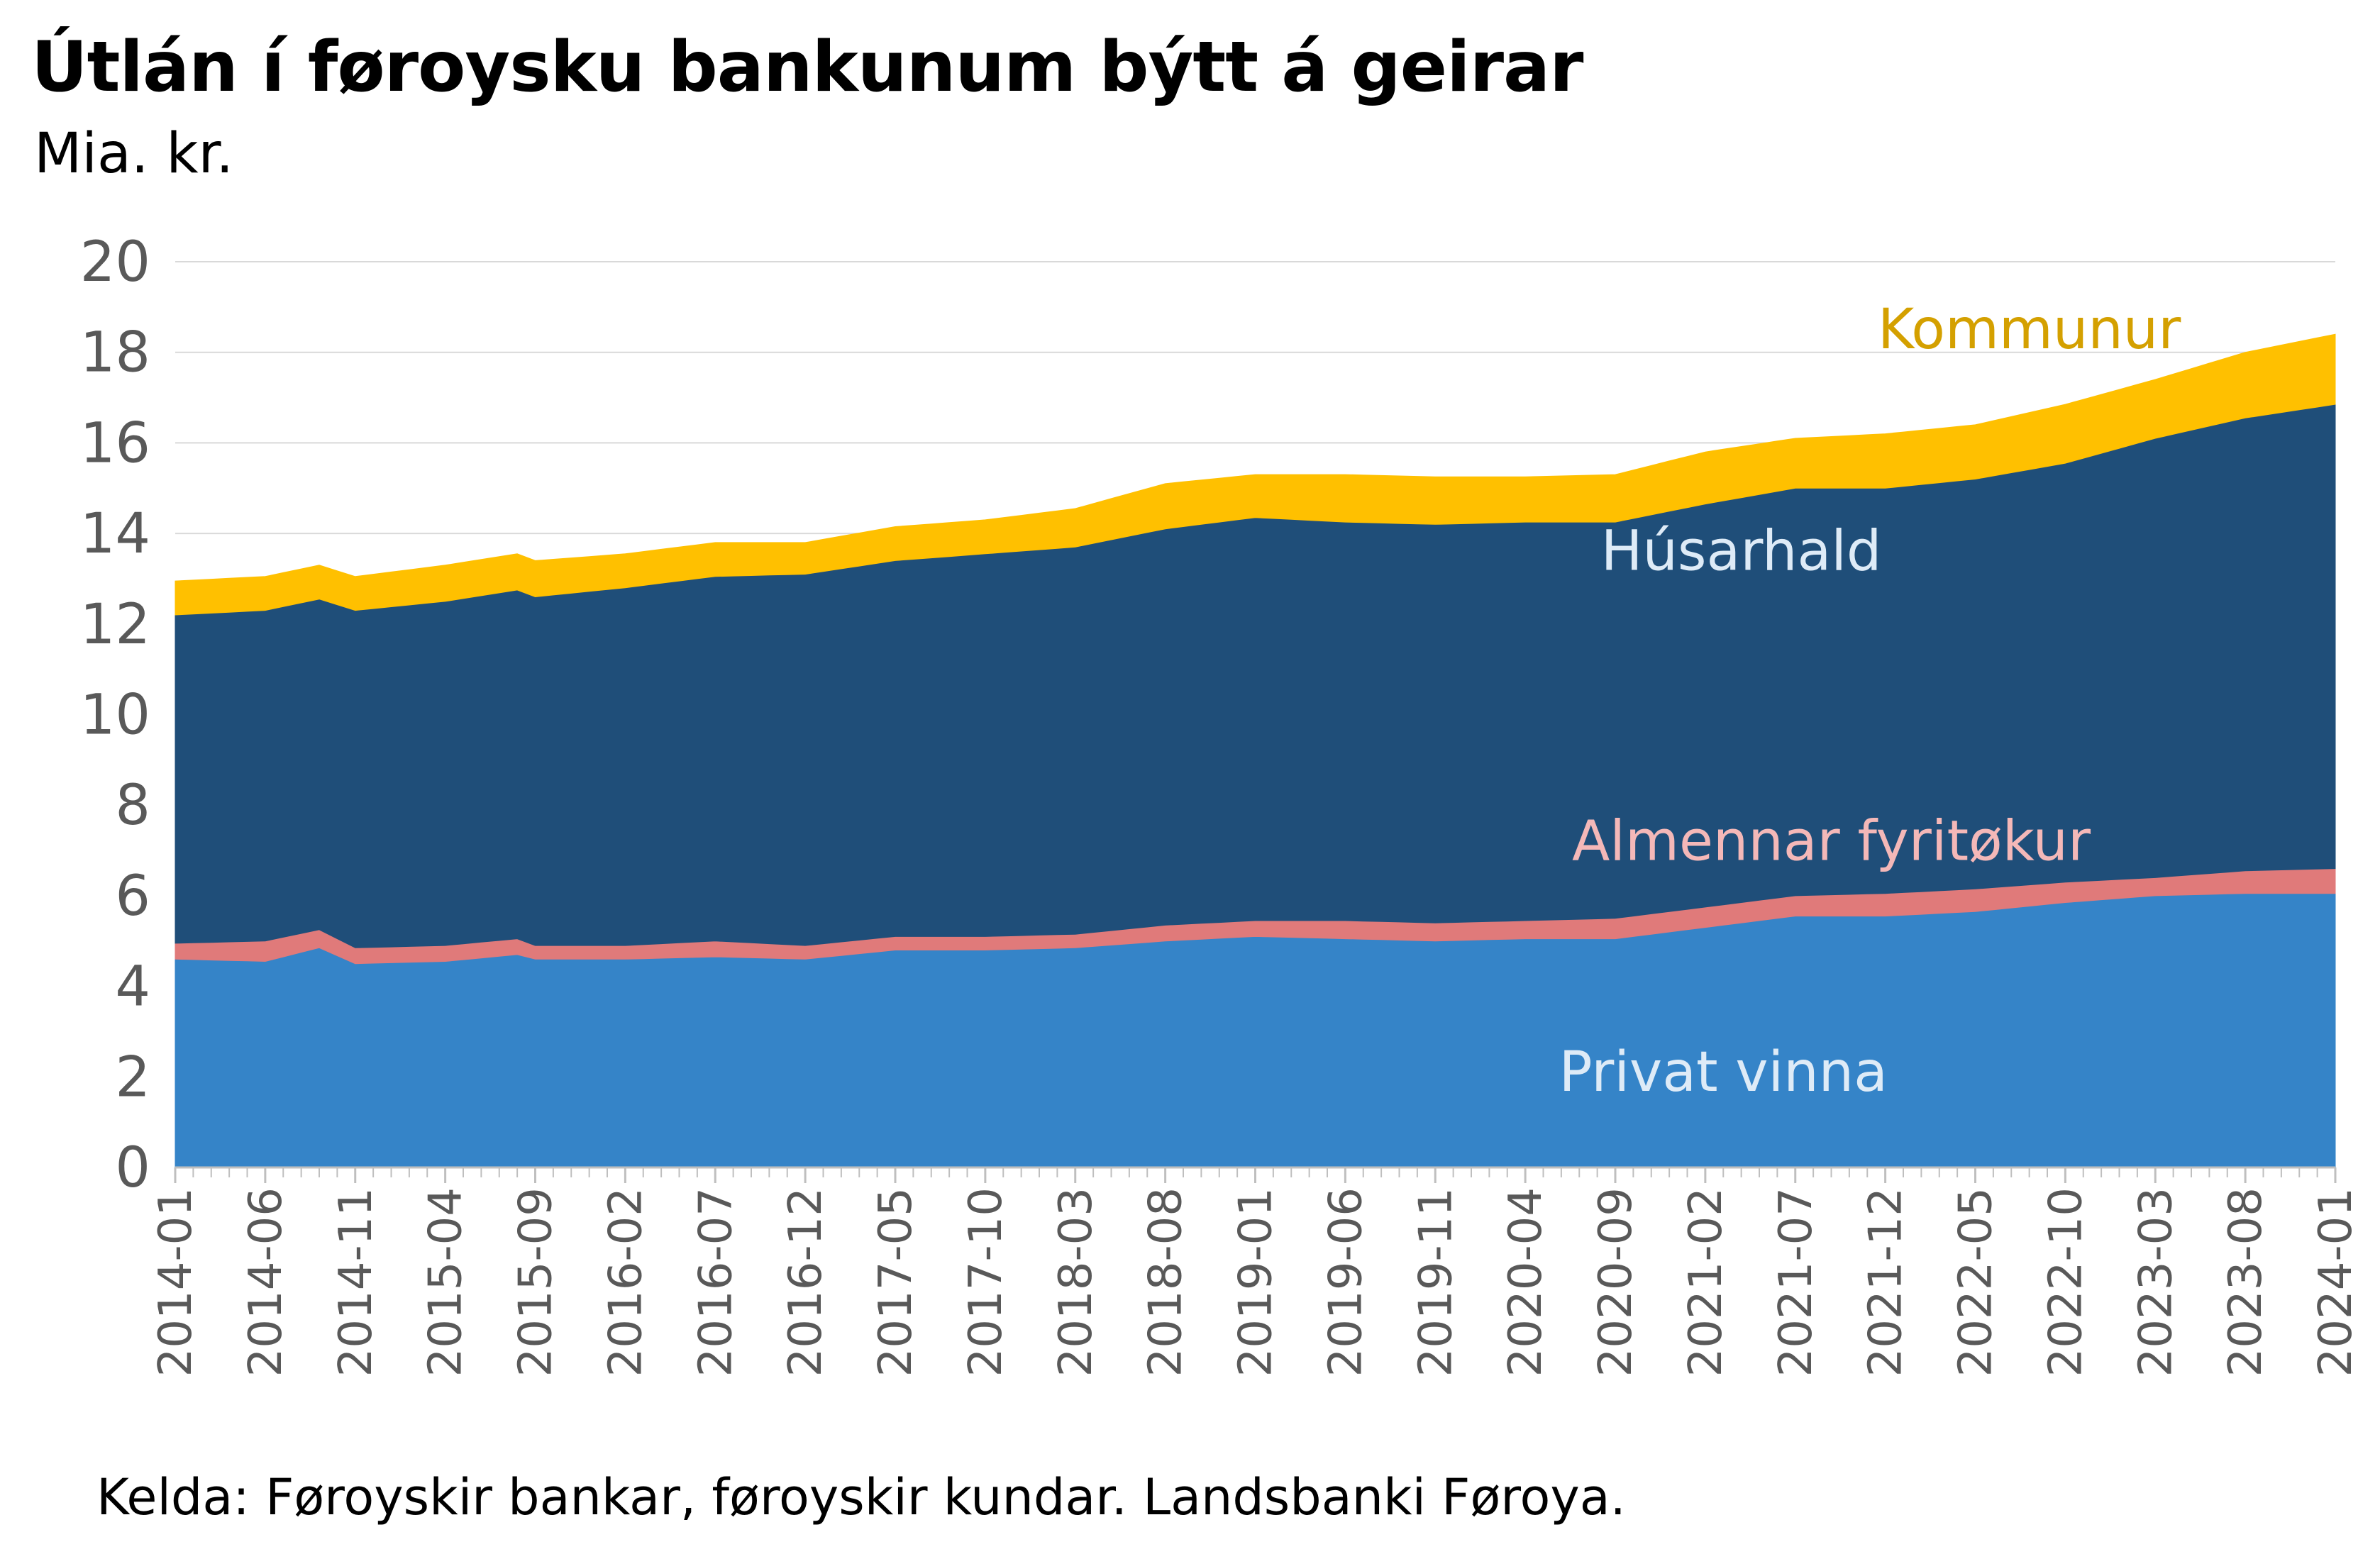 The image size is (2380, 1554). Describe the element at coordinates (1076, 1282) in the screenshot. I see `x-tick-label: 2018-03` at that location.